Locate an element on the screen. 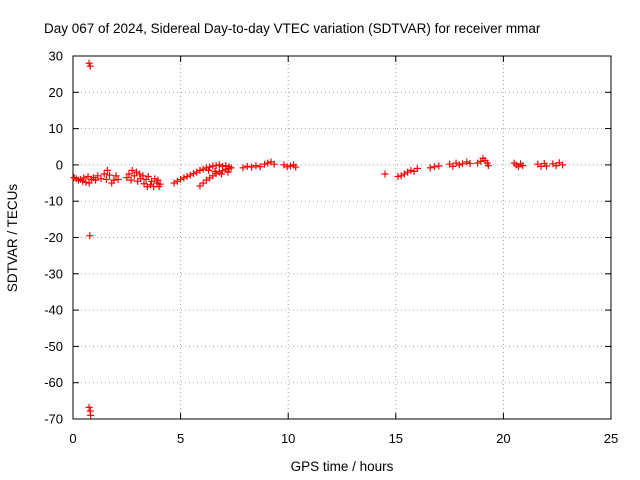  x-tick-label: 15 is located at coordinates (396, 438).